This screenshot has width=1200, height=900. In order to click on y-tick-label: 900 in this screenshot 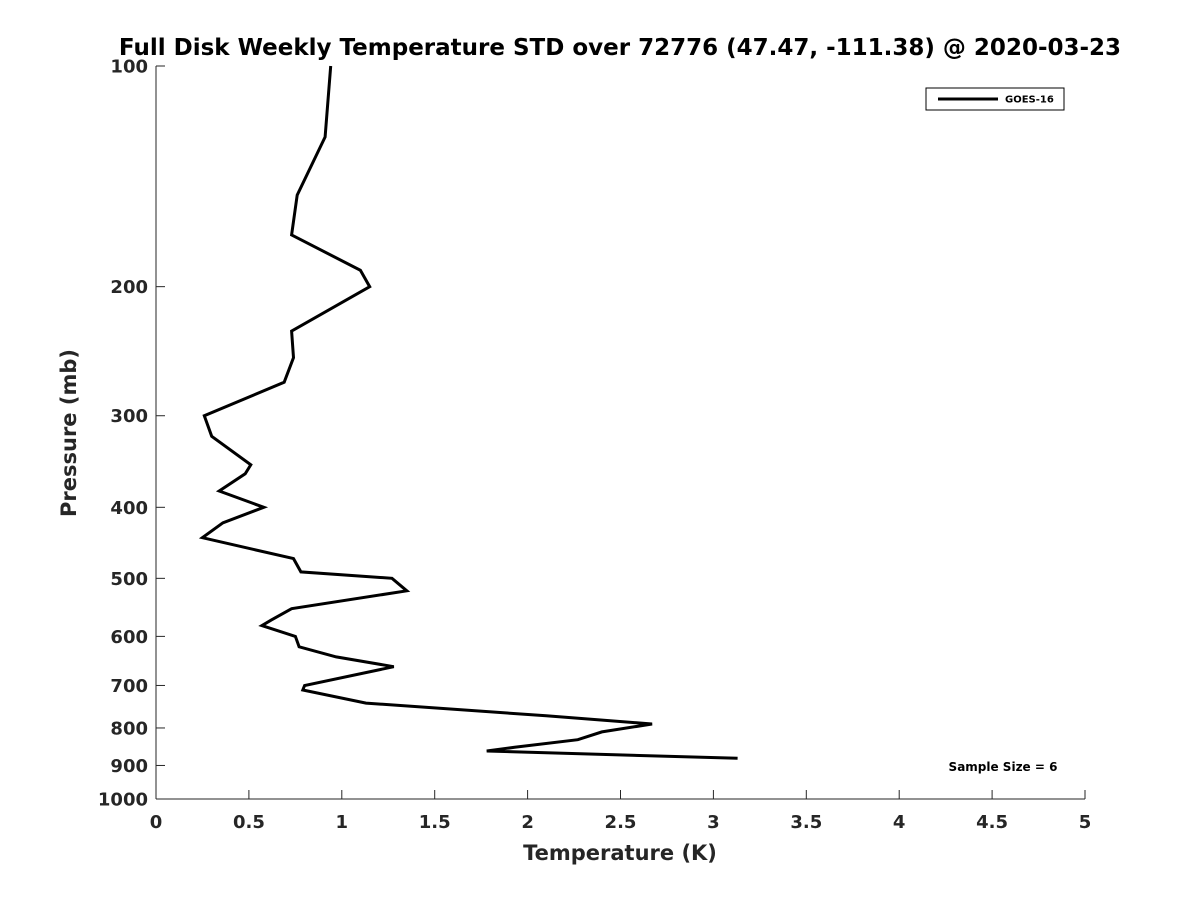, I will do `click(129, 766)`.